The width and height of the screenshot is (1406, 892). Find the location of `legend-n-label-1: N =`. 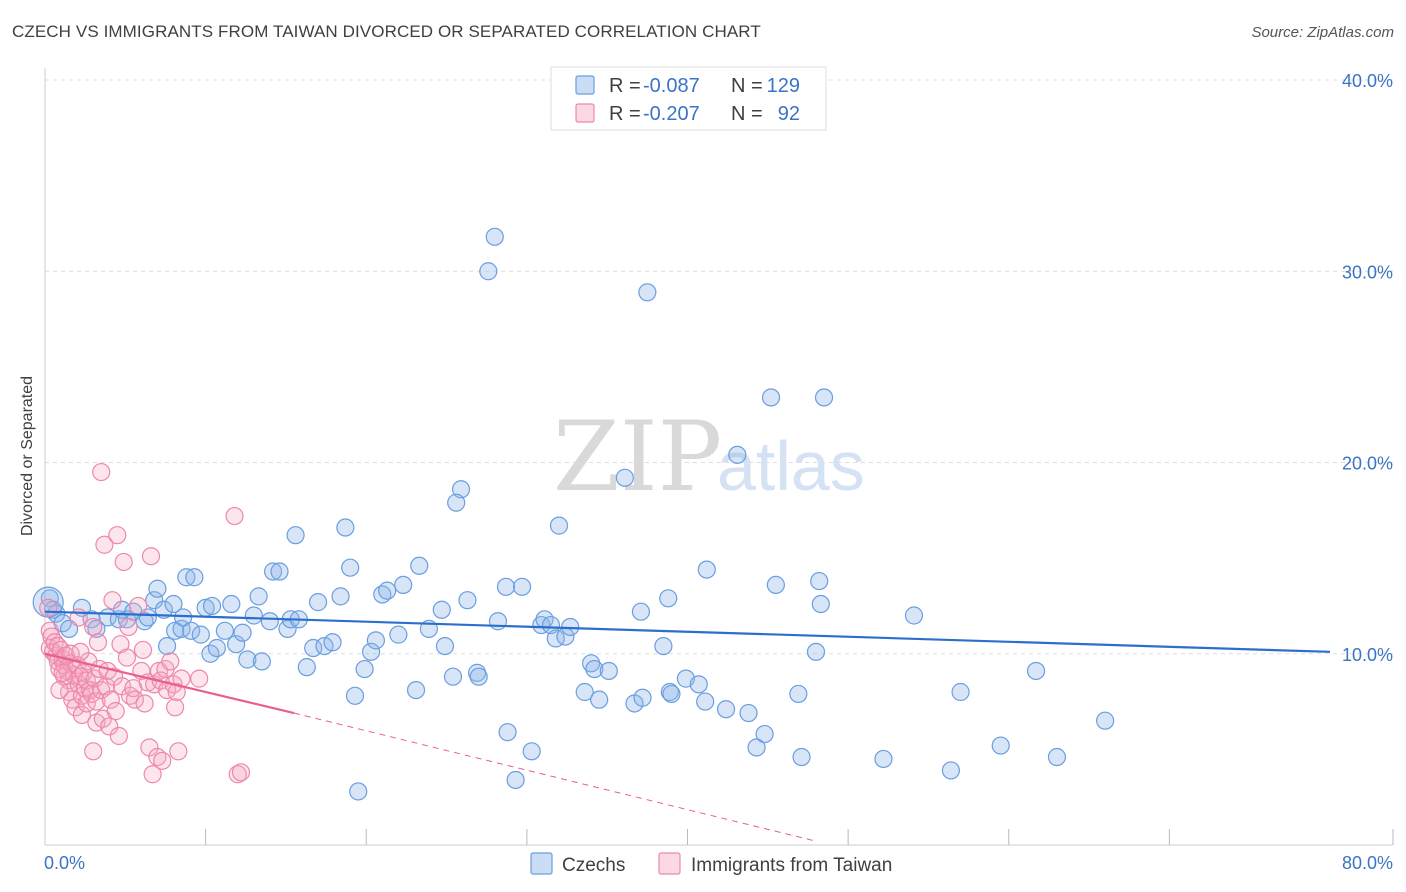

legend-n-label-1: N = is located at coordinates (747, 86).